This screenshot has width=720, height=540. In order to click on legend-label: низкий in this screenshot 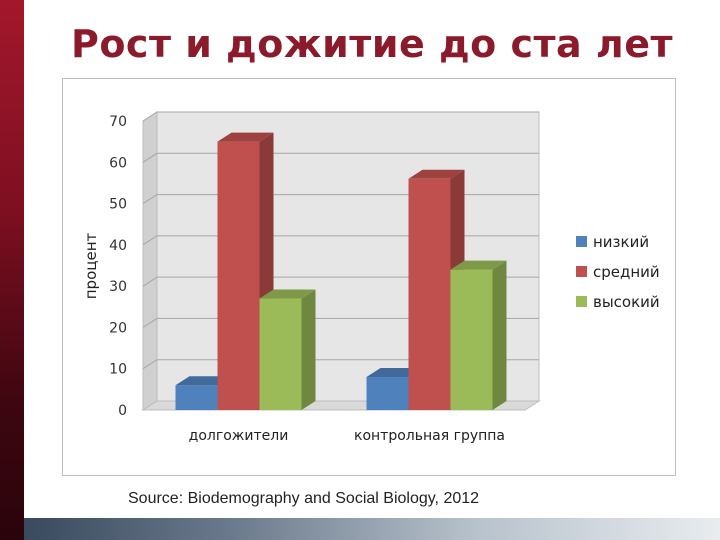, I will do `click(621, 242)`.